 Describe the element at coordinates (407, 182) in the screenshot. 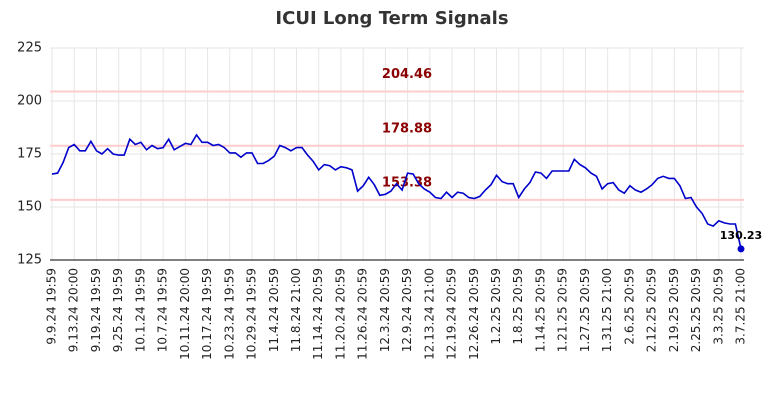

I see `reference-label: 153.38` at that location.